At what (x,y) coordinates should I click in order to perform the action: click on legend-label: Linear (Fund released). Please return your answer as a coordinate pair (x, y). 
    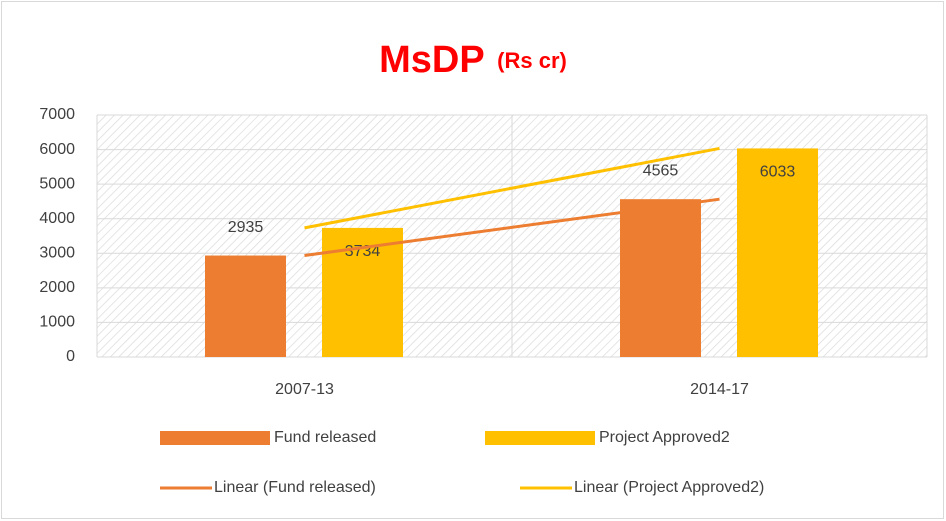
    Looking at the image, I should click on (295, 487).